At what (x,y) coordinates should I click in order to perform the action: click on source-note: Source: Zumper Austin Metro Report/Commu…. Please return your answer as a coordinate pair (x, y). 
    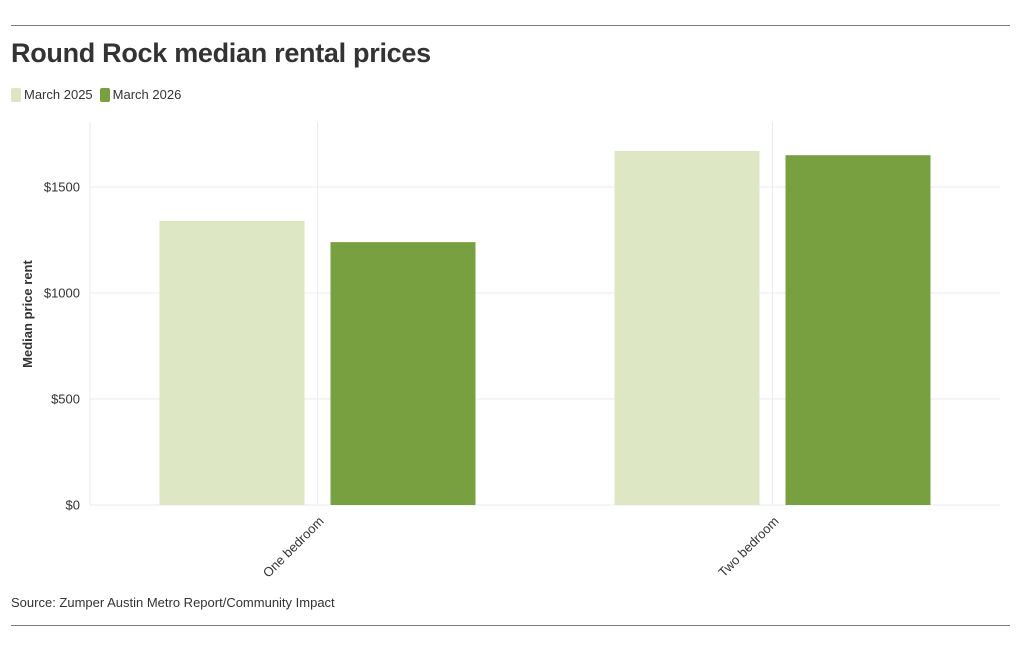
    Looking at the image, I should click on (173, 602).